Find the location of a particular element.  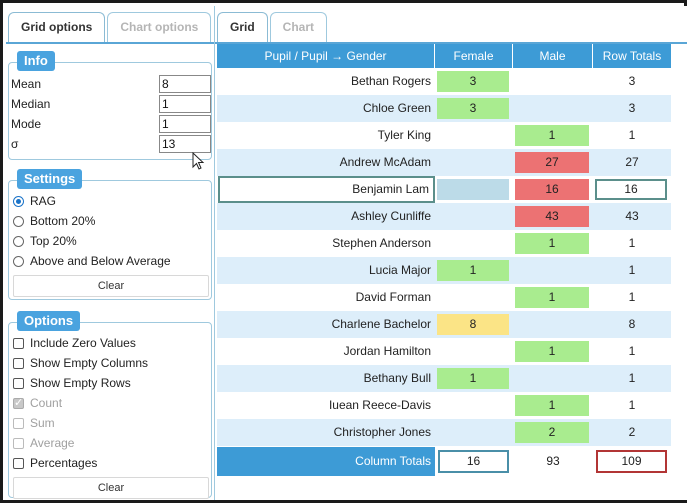

table-row: Tyler King 1 1 is located at coordinates (444, 135).